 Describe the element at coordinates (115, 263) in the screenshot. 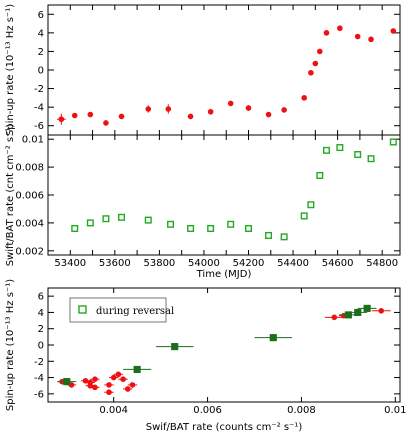

I see `x-tick-label: 53600` at that location.